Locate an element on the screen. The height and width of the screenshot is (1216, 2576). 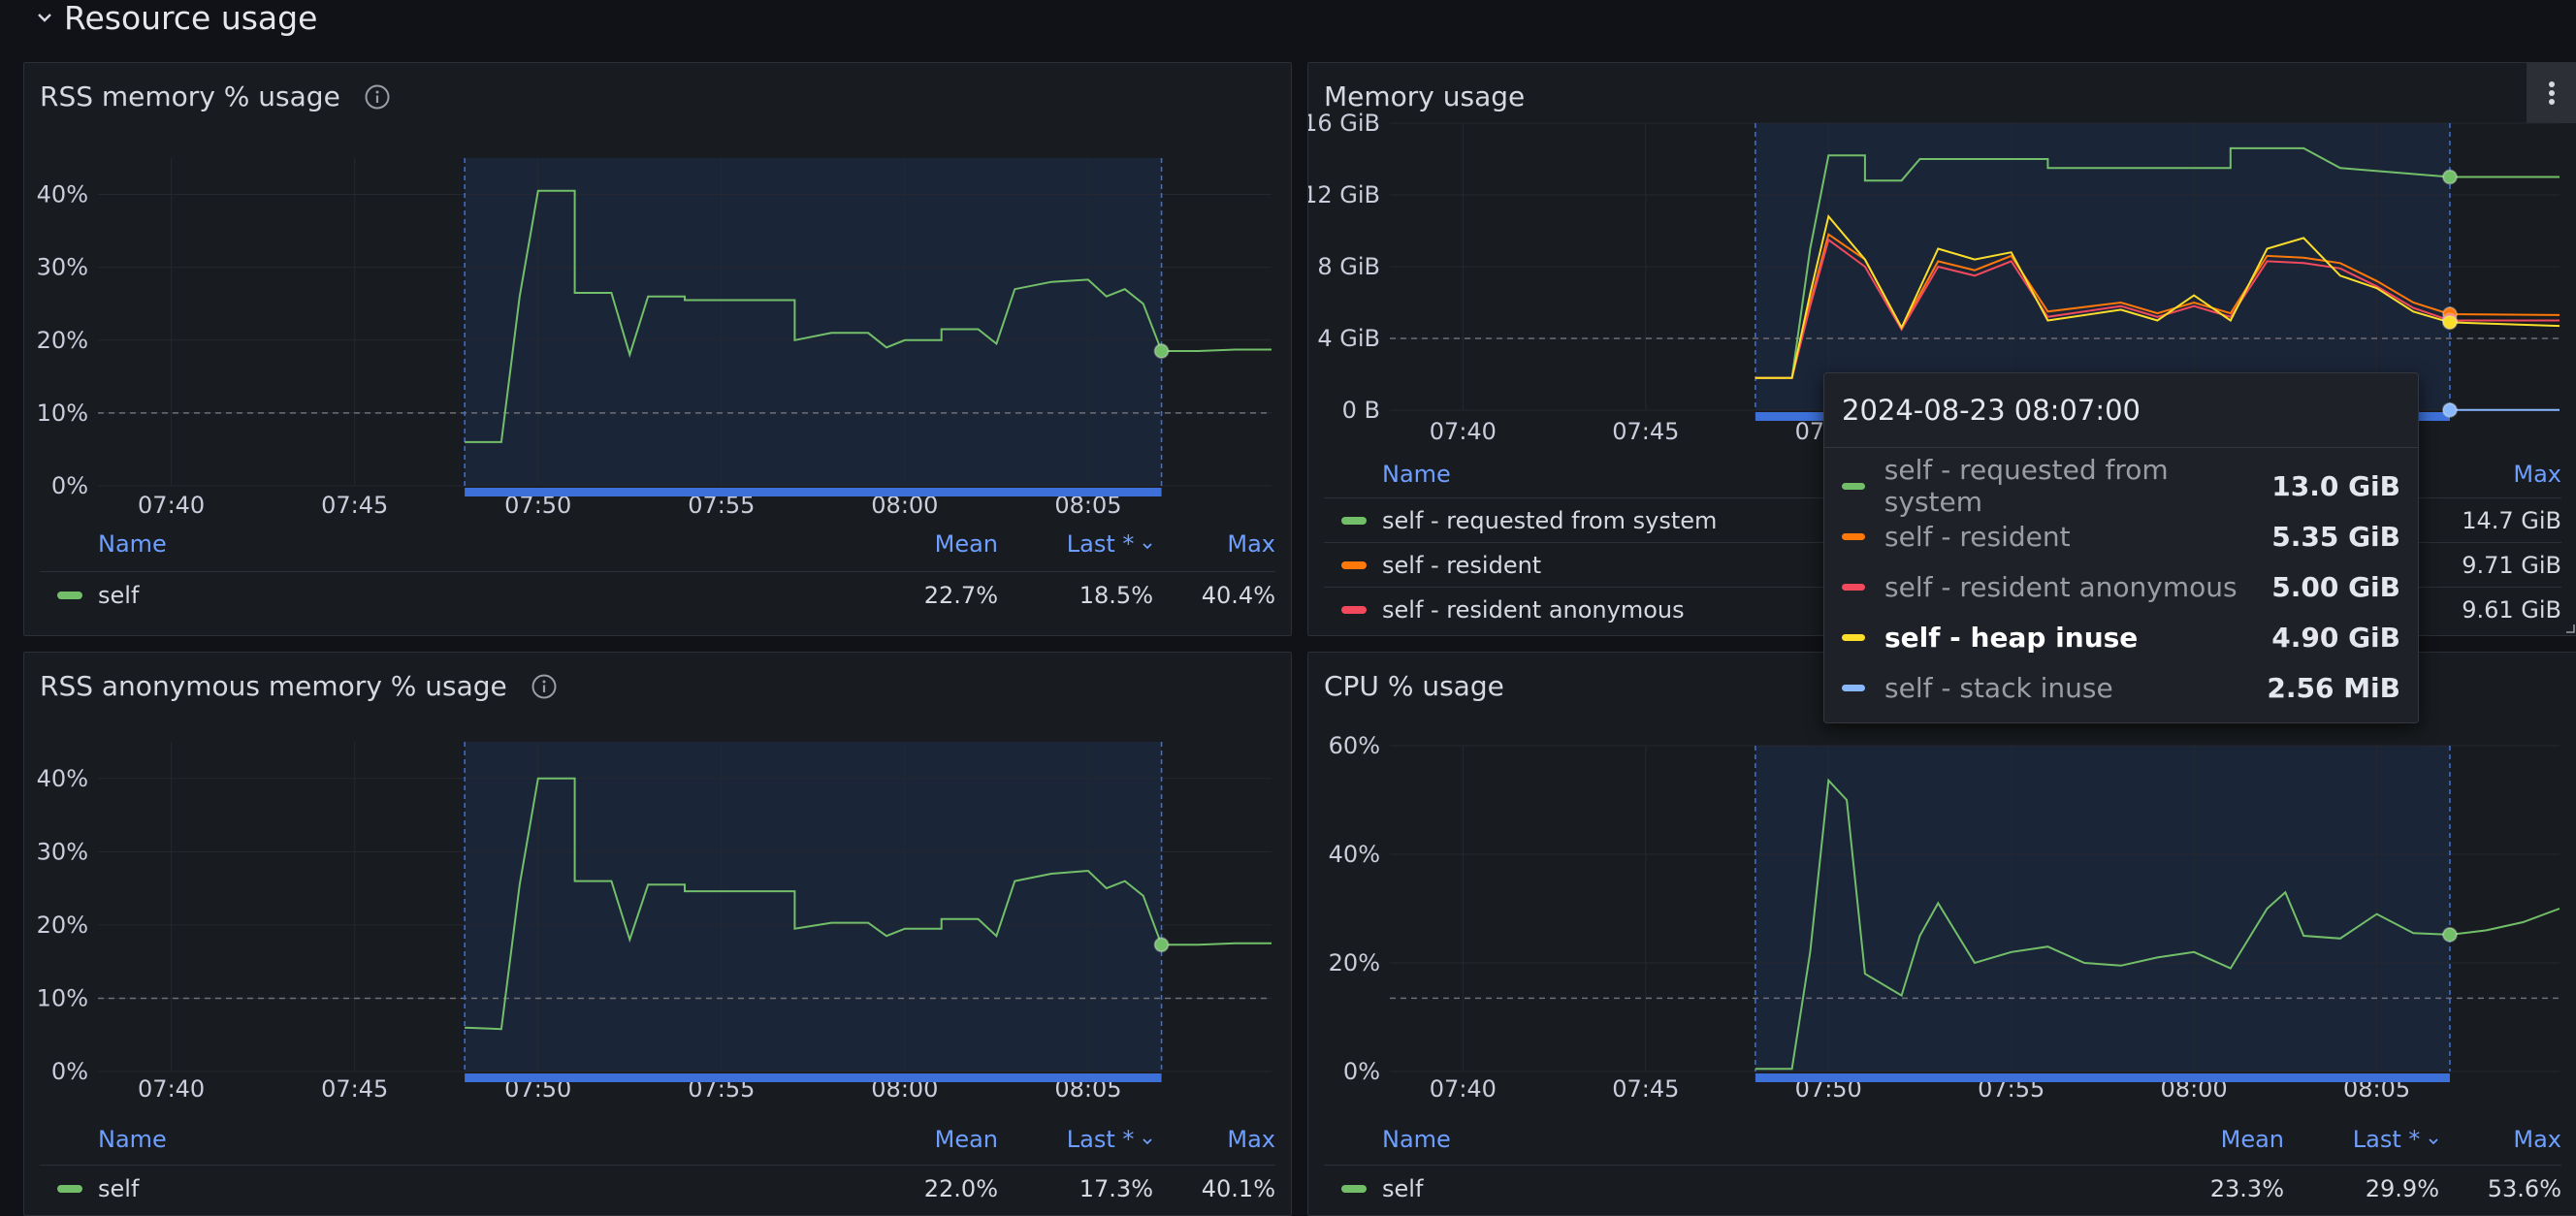
tooltip-series-value: 4.90 GiB is located at coordinates (2335, 637).